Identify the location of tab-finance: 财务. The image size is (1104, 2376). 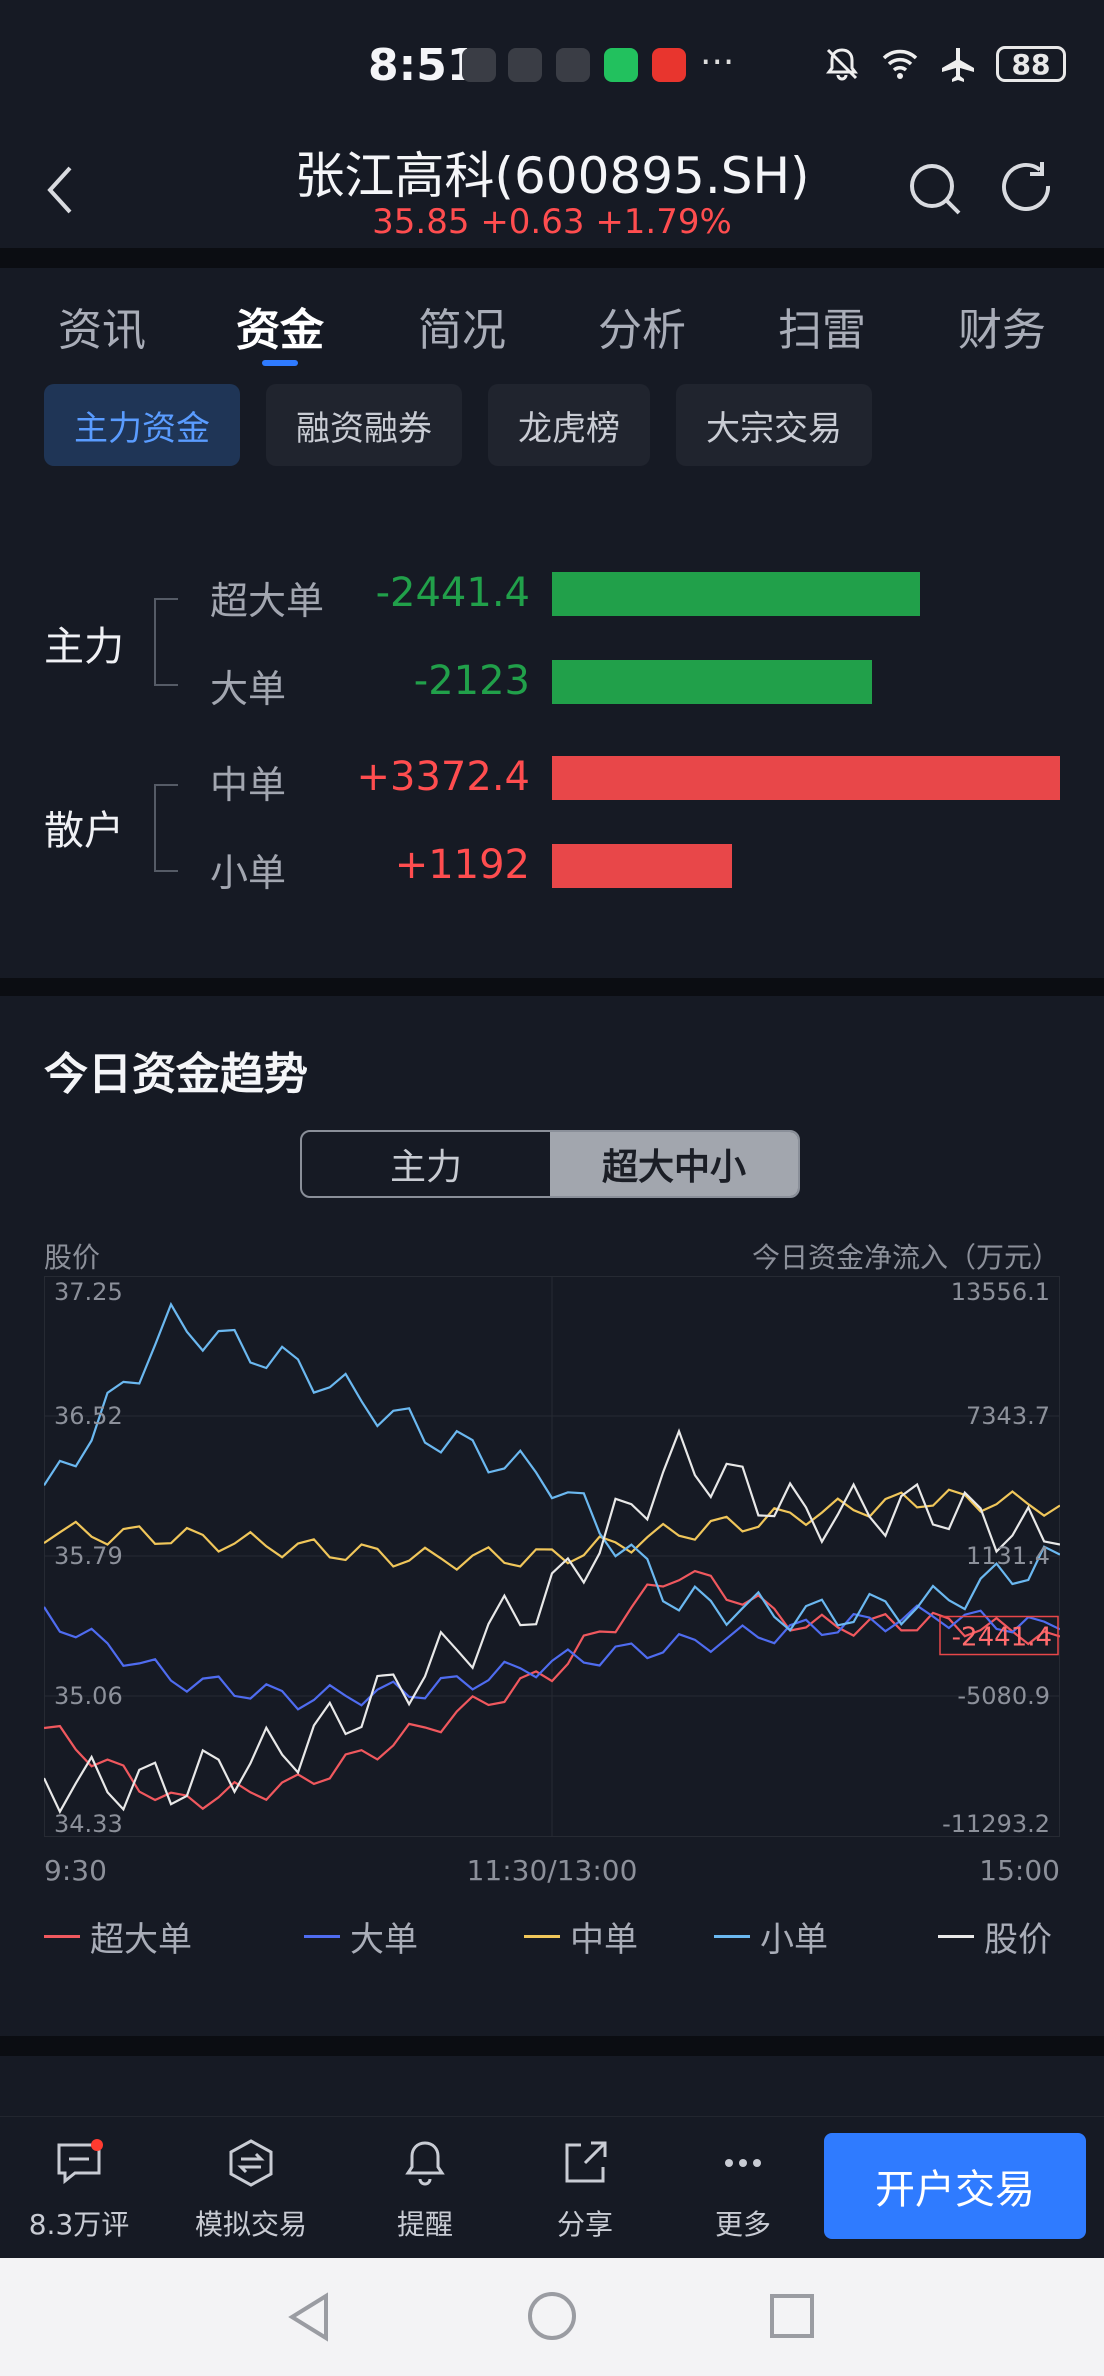
(1002, 330).